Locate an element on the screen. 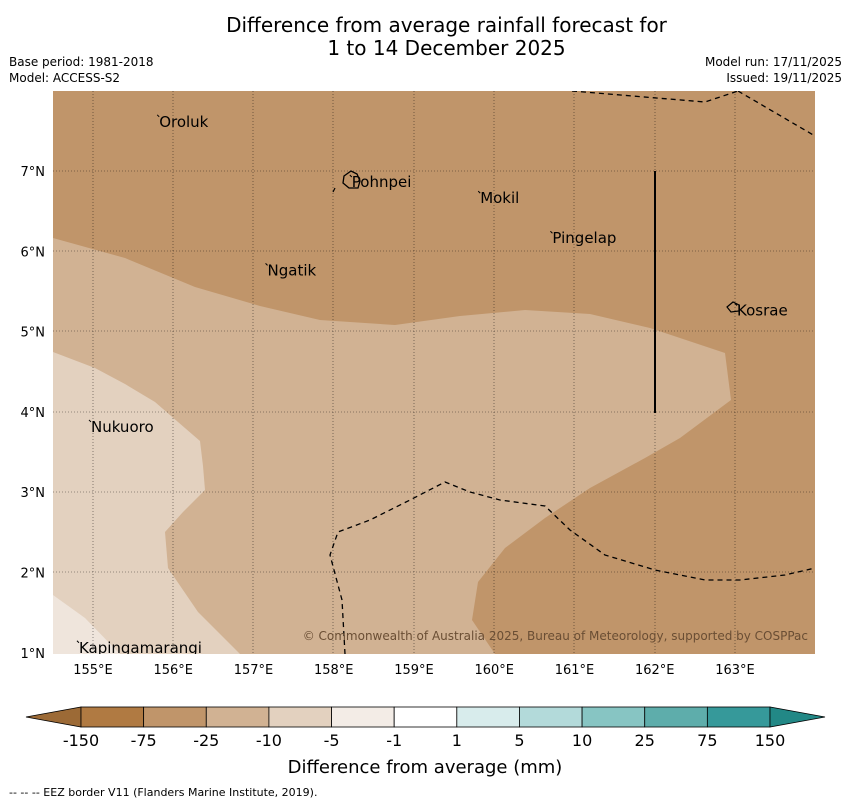  colorbar-tick-label: -10 is located at coordinates (269, 740).